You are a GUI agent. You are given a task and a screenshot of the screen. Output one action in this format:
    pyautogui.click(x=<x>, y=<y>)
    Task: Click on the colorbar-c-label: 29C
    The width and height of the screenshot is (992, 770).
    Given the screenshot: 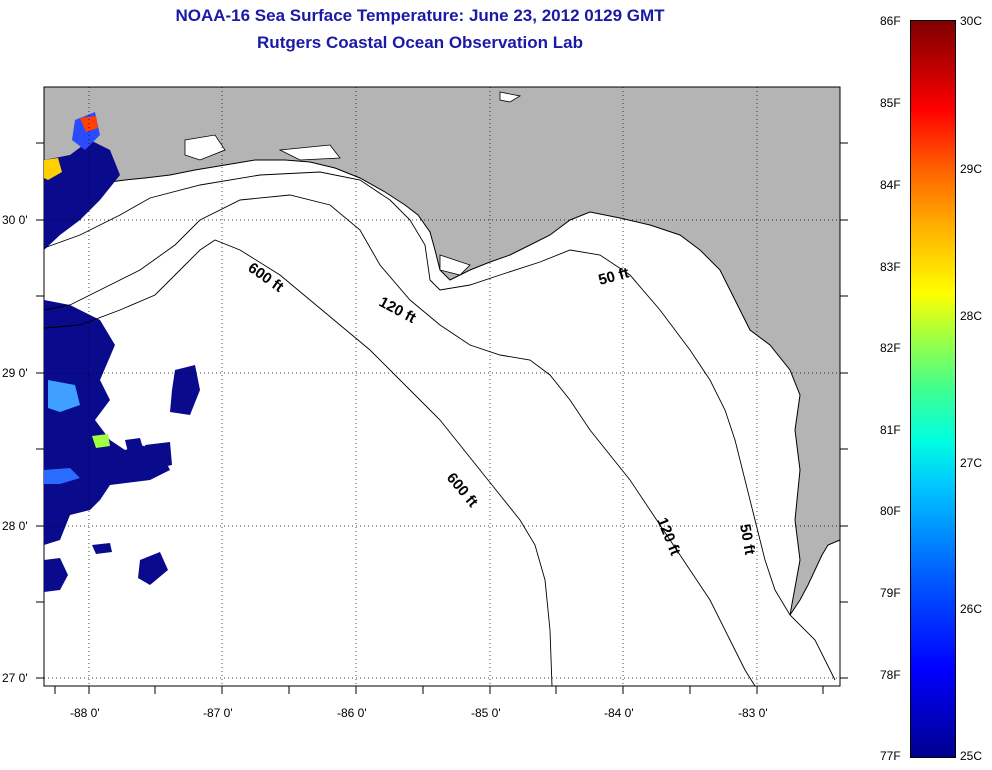 What is the action you would take?
    pyautogui.click(x=971, y=169)
    